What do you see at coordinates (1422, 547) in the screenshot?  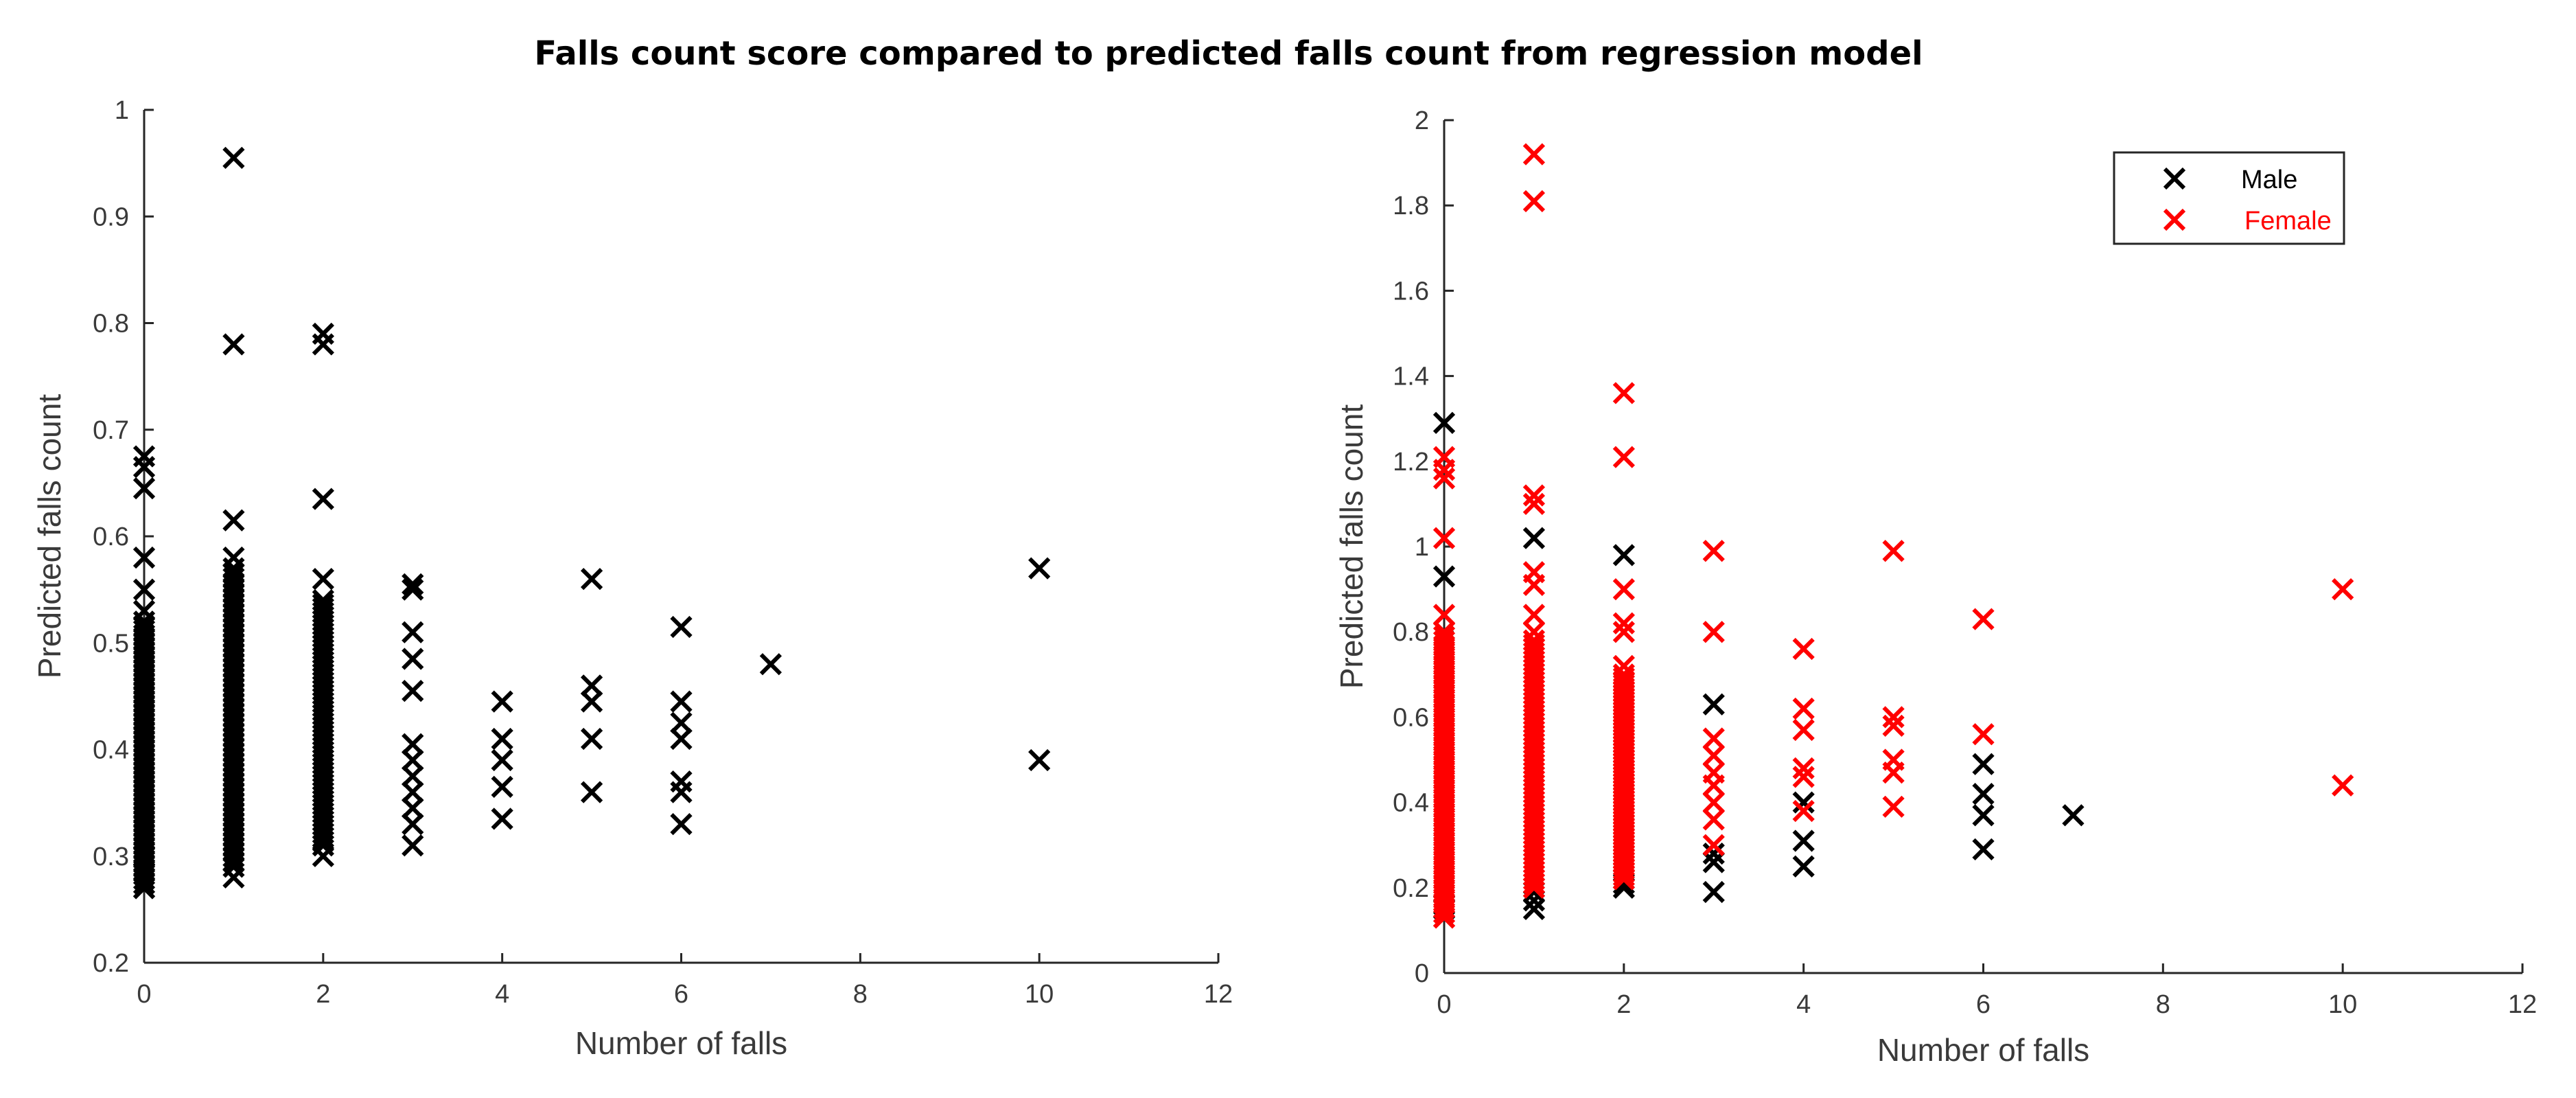 I see `y-tick-label: 1` at bounding box center [1422, 547].